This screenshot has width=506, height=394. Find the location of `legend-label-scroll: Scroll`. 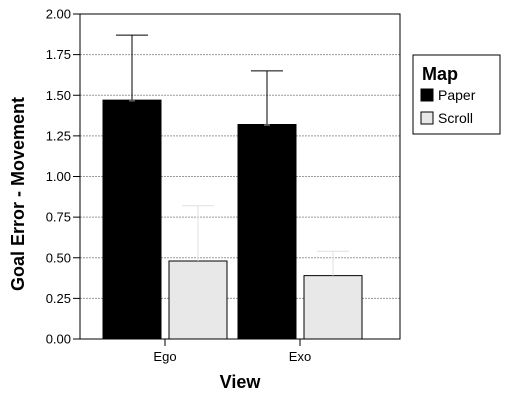

legend-label-scroll: Scroll is located at coordinates (455, 118).